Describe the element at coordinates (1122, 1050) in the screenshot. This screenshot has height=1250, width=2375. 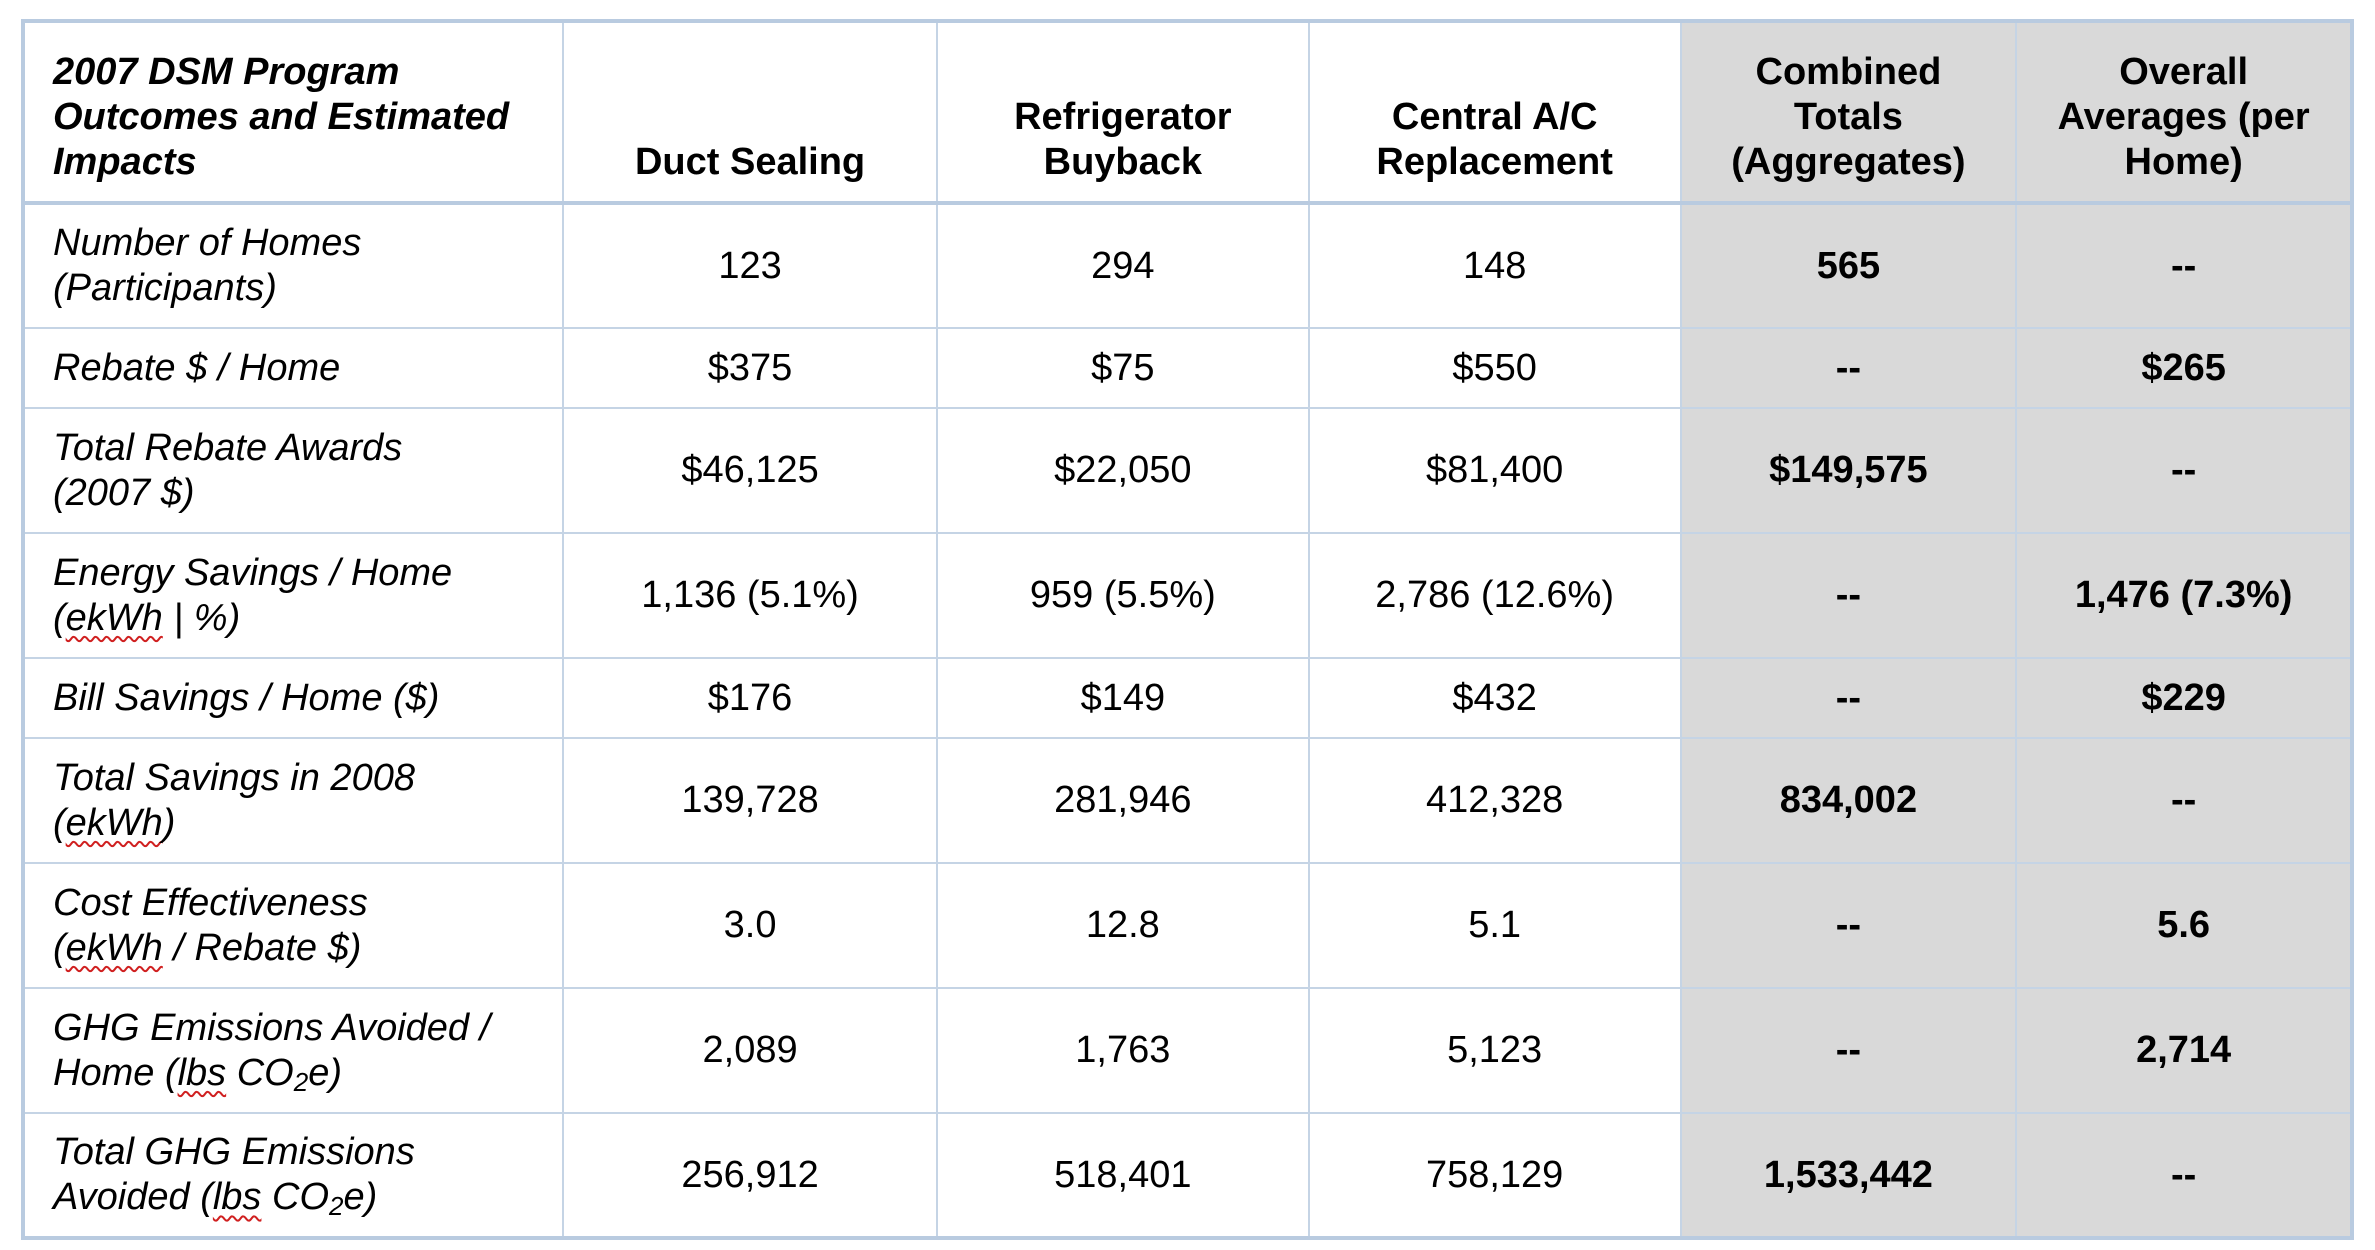
I see `cell-refrigerator-buyback: 1,763` at that location.